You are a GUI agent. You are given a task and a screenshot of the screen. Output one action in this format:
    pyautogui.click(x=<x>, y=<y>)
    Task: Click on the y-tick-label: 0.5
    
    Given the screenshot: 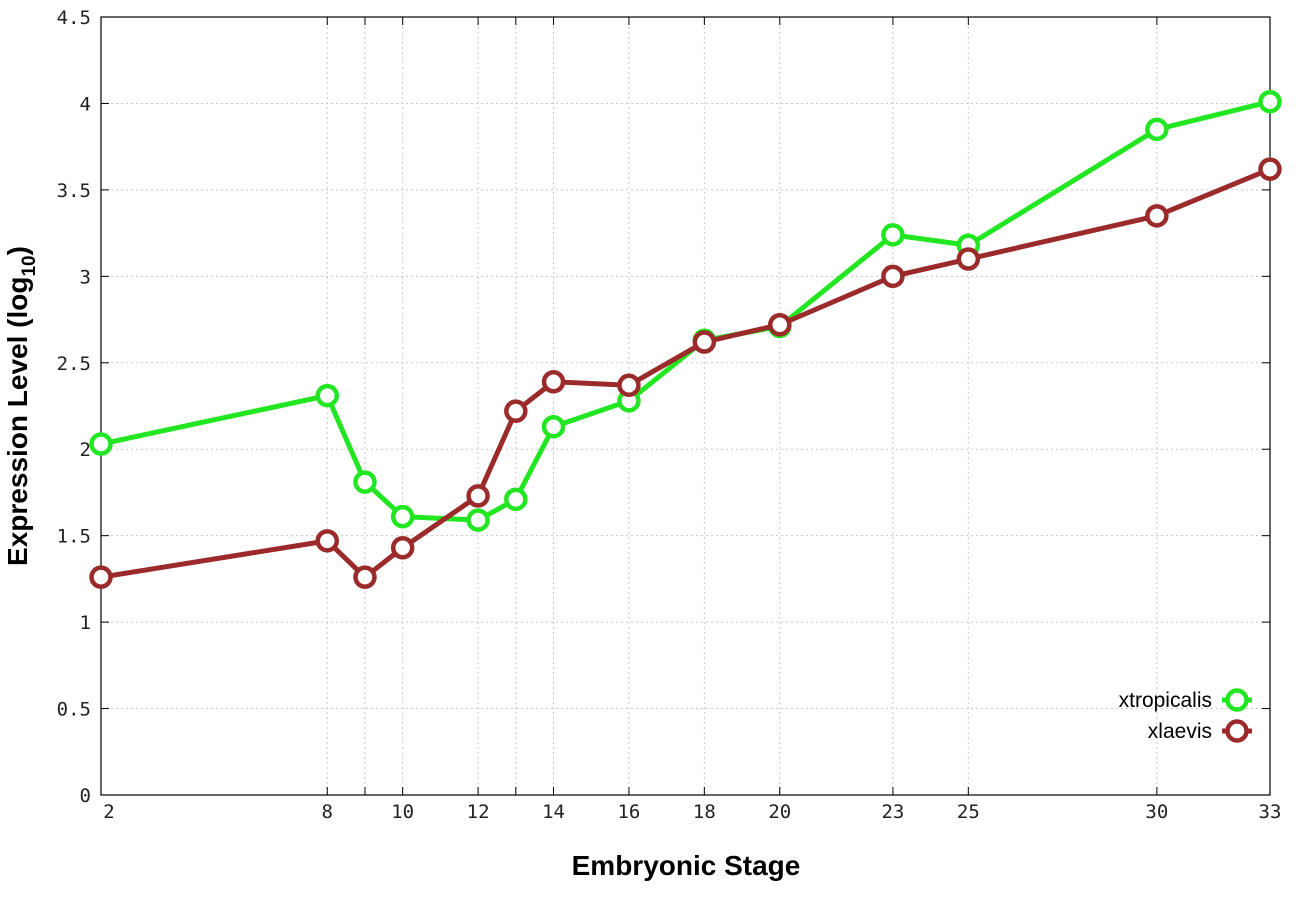 What is the action you would take?
    pyautogui.click(x=74, y=710)
    